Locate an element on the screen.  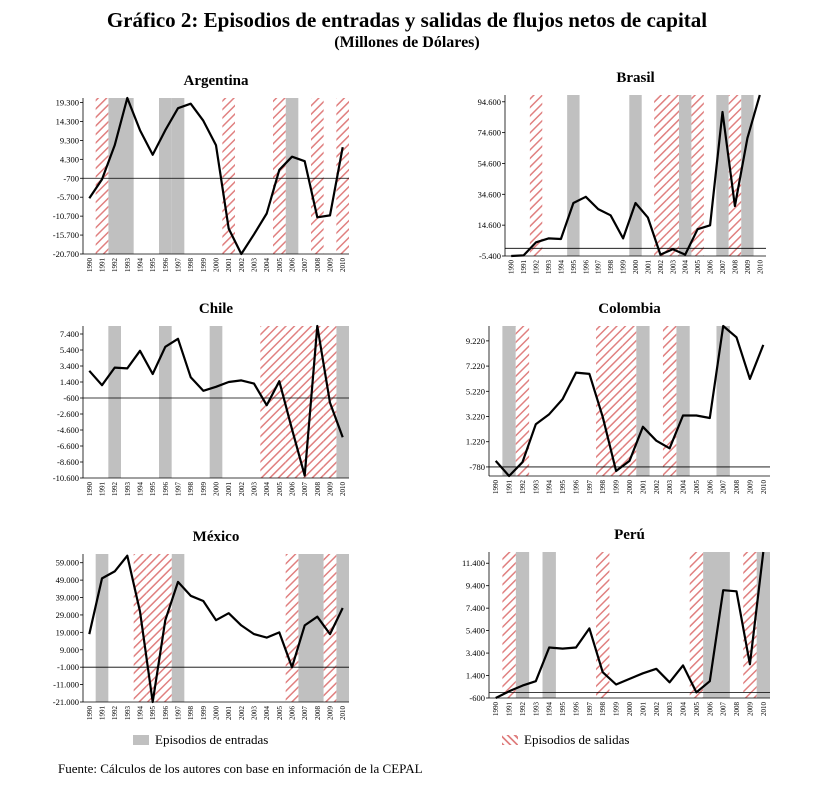
x-tick-label-peru: 2001 is located at coordinates (643, 709).